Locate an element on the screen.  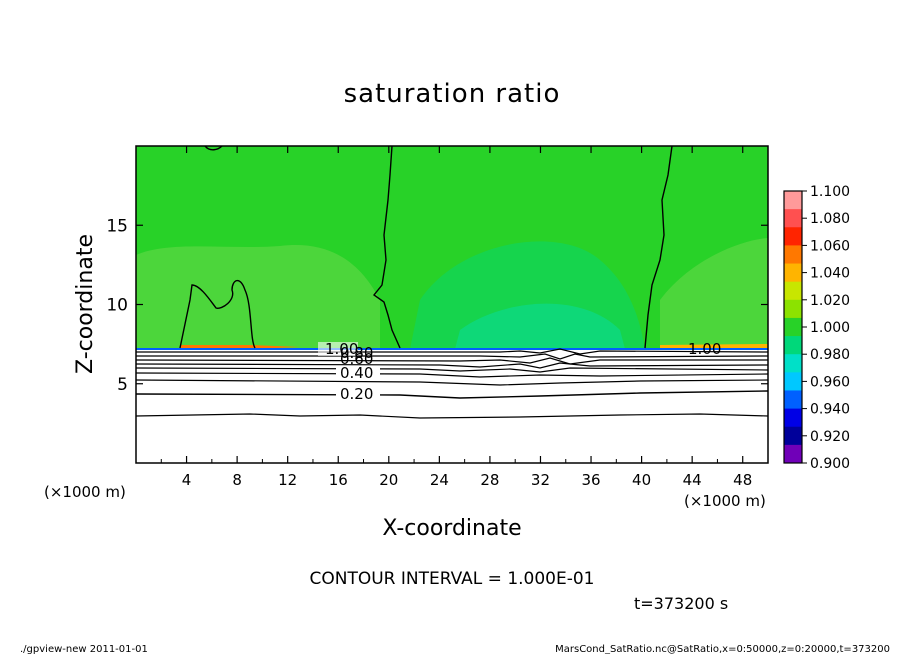
contour-line-top-left is located at coordinates (213, 148).